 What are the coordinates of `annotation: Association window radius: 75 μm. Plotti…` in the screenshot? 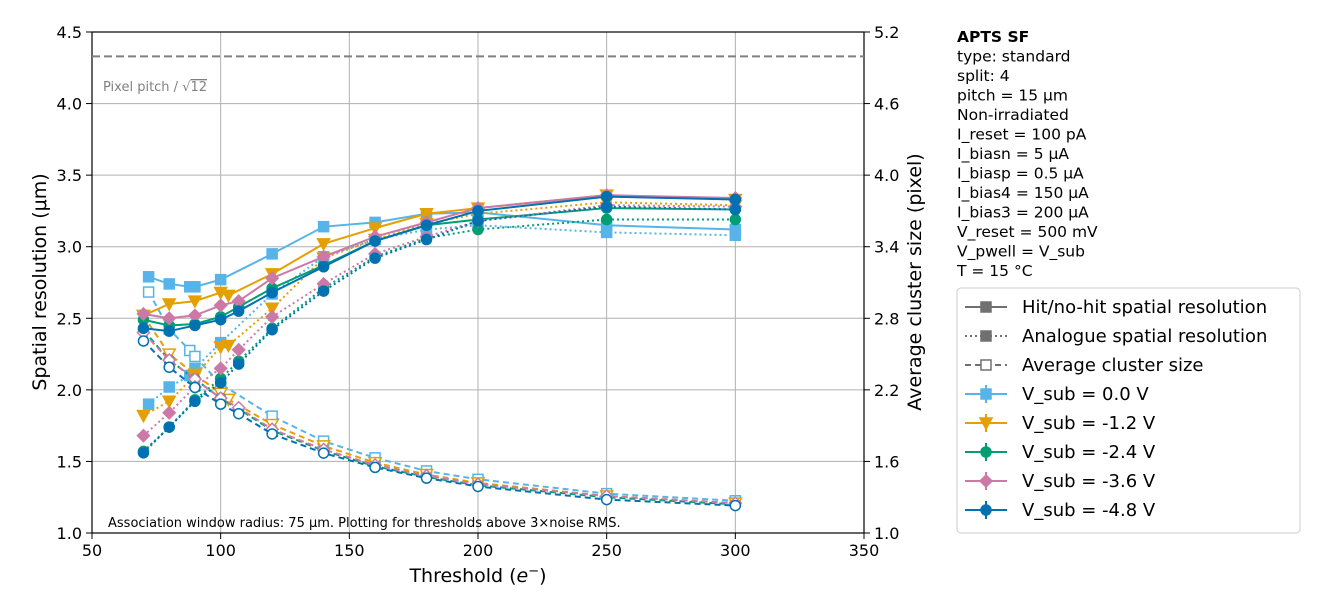 It's located at (364, 523).